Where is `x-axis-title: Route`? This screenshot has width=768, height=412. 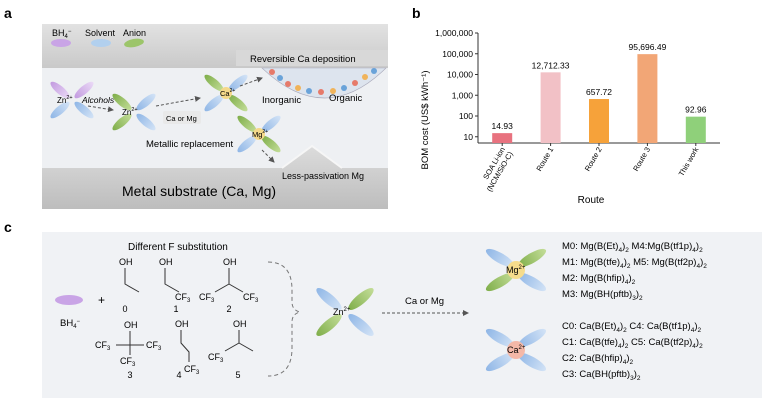
x-axis-title: Route is located at coordinates (591, 200).